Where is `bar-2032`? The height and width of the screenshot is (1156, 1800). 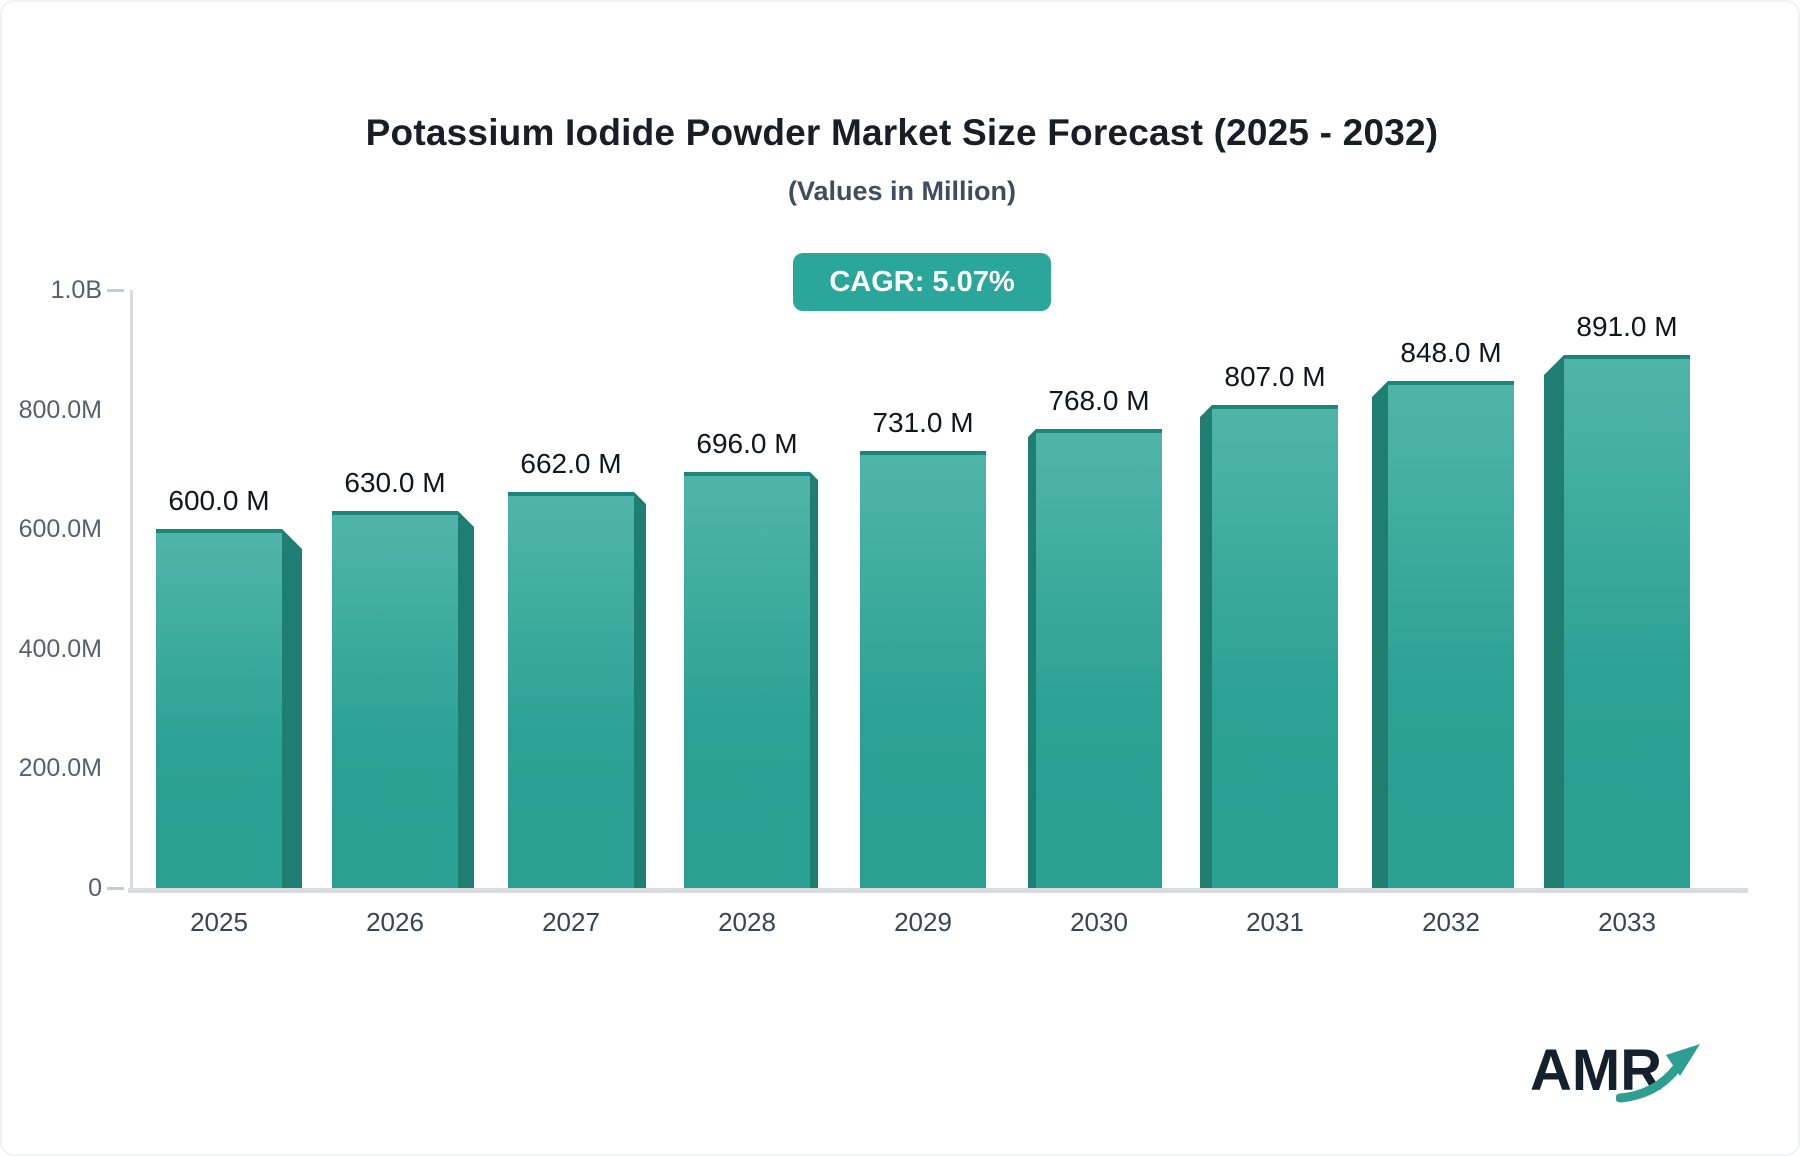
bar-2032 is located at coordinates (1451, 634).